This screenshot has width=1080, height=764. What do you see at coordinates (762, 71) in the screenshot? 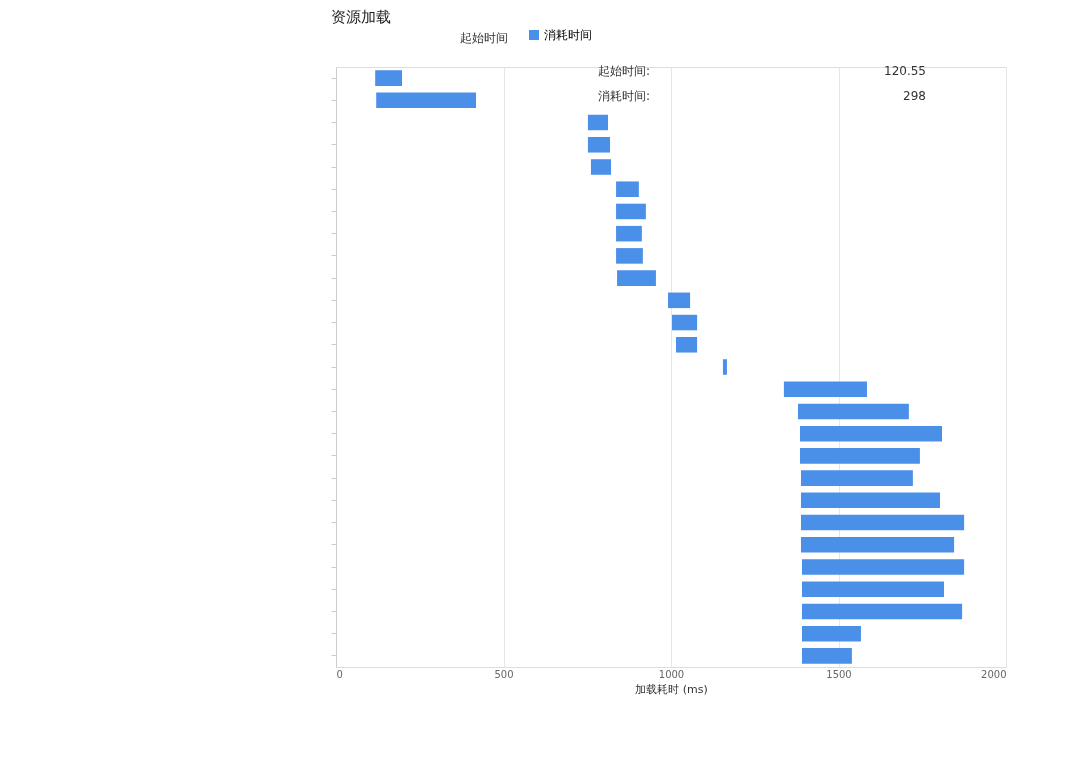
I see `text: 起始时间: 120.55` at bounding box center [762, 71].